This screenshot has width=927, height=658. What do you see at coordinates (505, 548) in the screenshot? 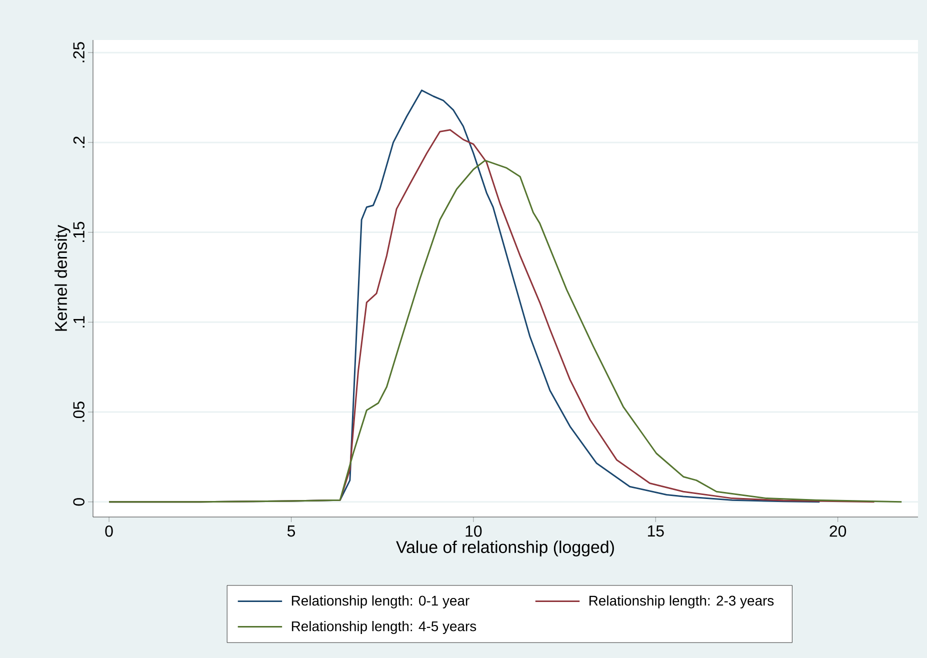
I see `x-axis-title: Value of relationship (logged)` at bounding box center [505, 548].